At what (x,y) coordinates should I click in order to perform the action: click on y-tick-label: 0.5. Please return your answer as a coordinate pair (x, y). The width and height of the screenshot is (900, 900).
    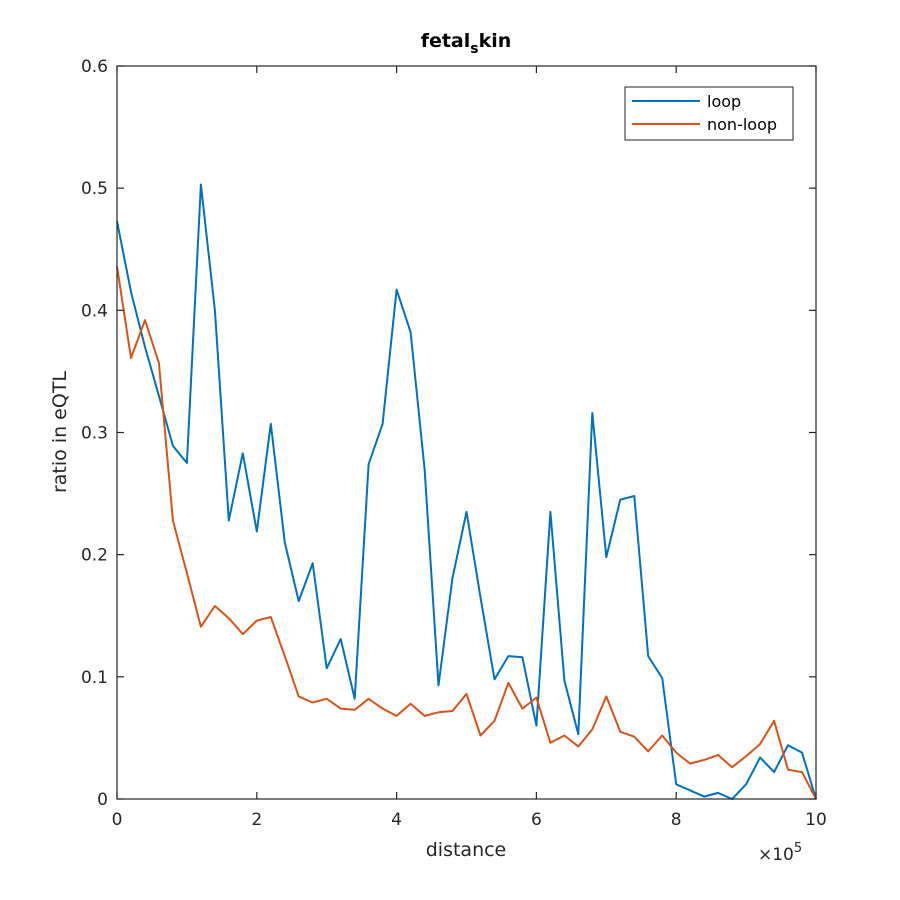
    Looking at the image, I should click on (94, 189).